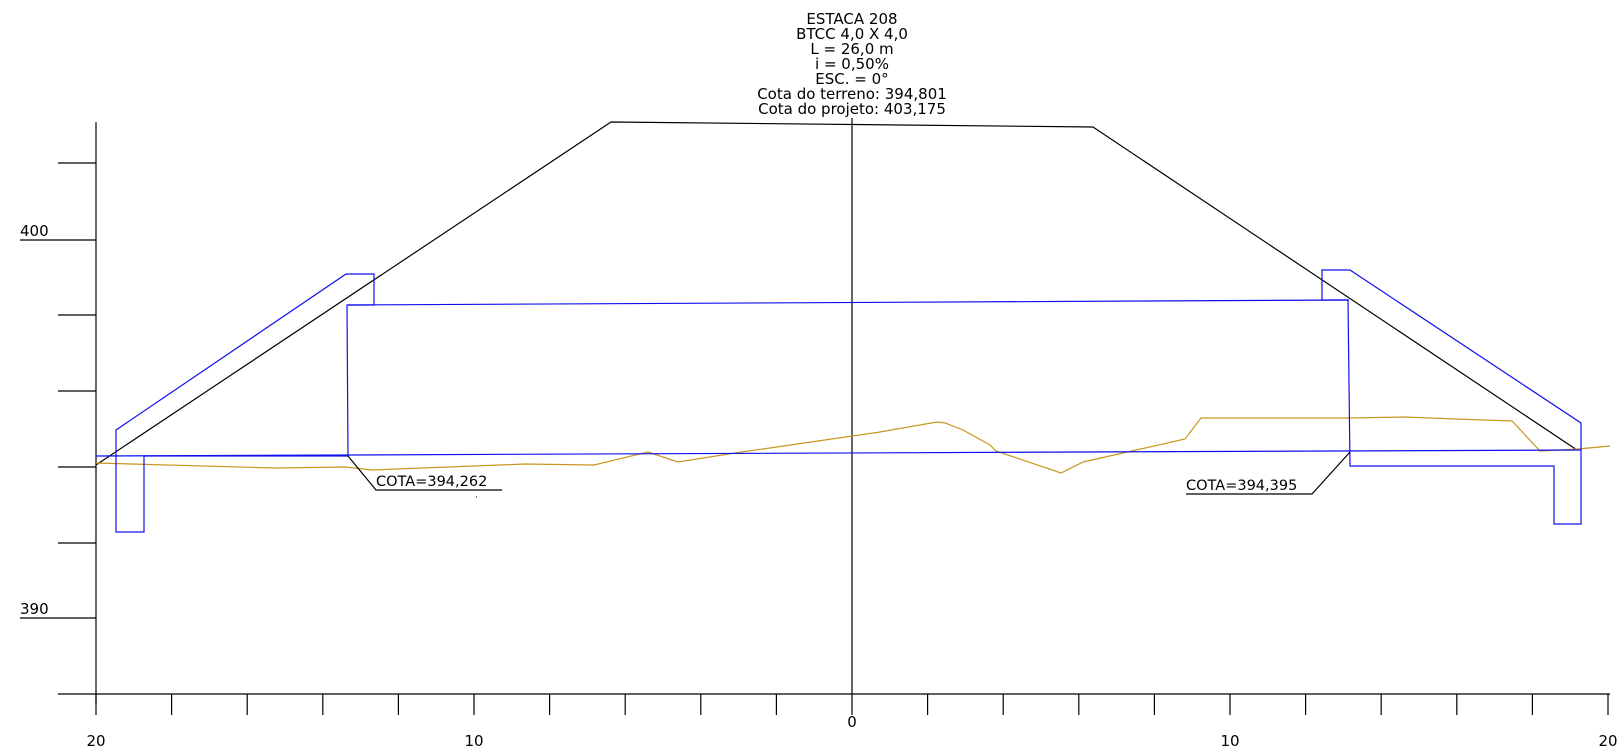 The image size is (1624, 753). What do you see at coordinates (852, 109) in the screenshot?
I see `design-elevation-label: Cota do projeto: 403,175` at bounding box center [852, 109].